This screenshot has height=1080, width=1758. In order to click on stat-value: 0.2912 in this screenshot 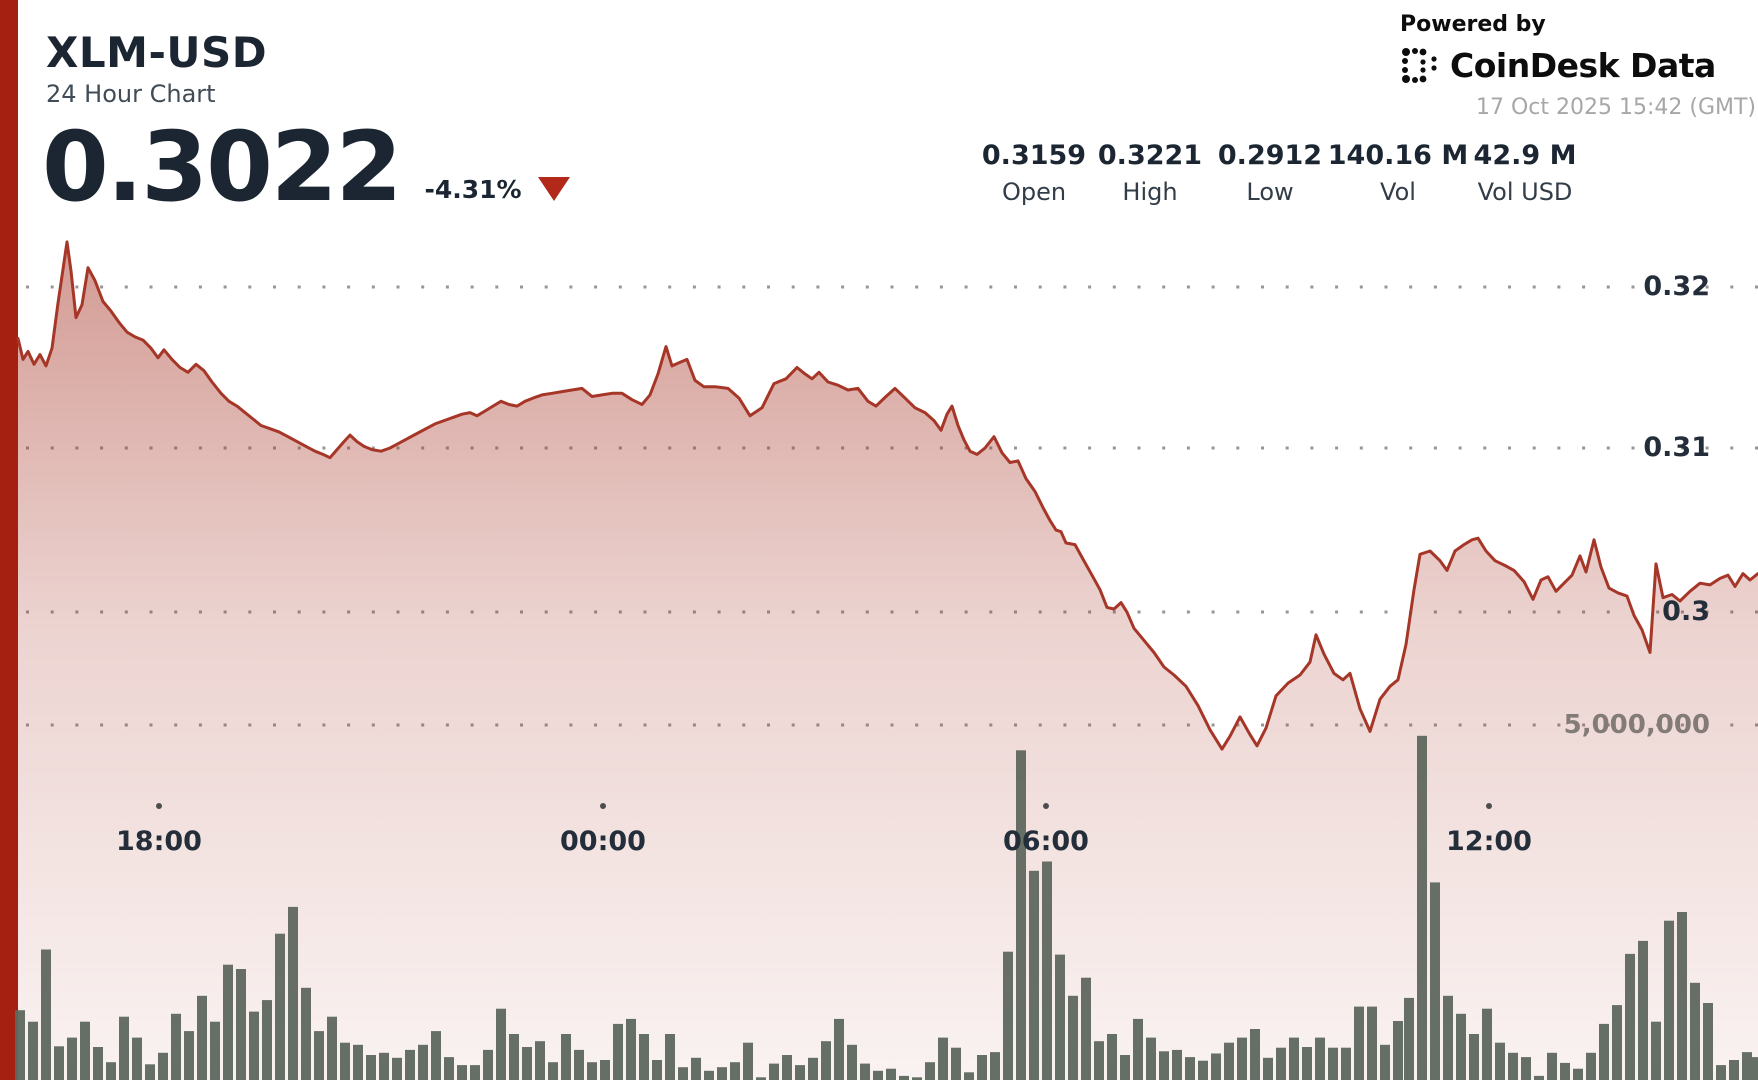, I will do `click(1270, 155)`.